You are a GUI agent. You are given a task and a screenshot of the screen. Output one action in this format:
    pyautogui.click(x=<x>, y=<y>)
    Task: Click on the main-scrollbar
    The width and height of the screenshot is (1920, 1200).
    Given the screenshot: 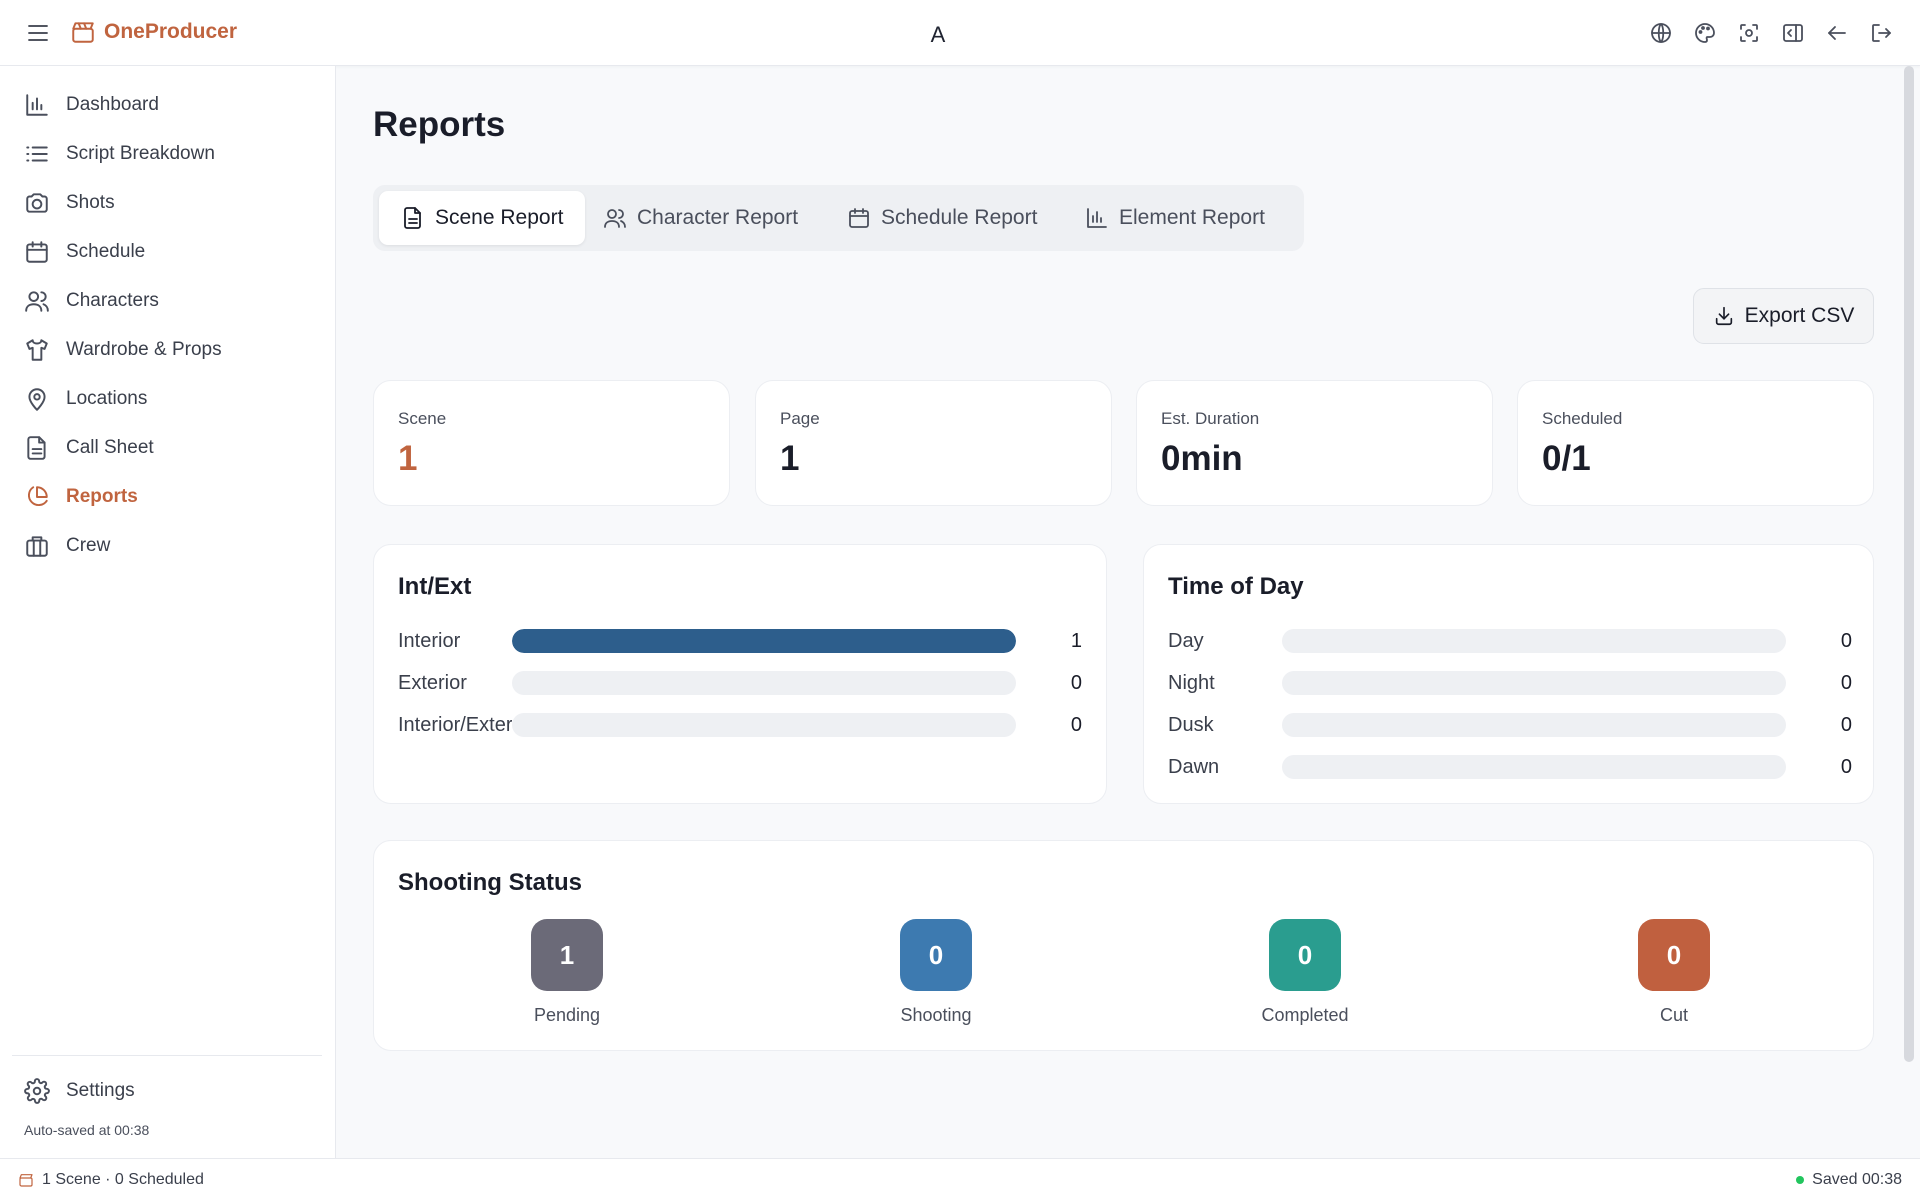 What is the action you would take?
    pyautogui.click(x=1909, y=564)
    